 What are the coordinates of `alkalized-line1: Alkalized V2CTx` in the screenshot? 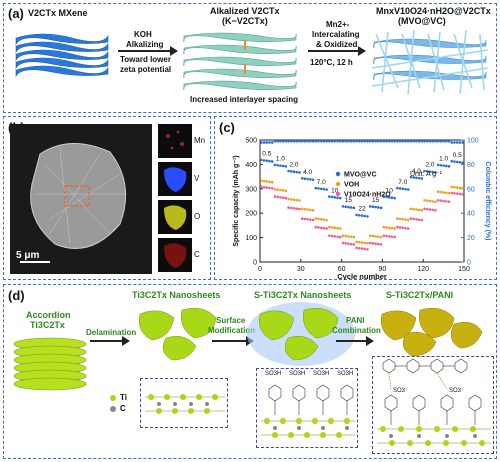 It's located at (245, 11).